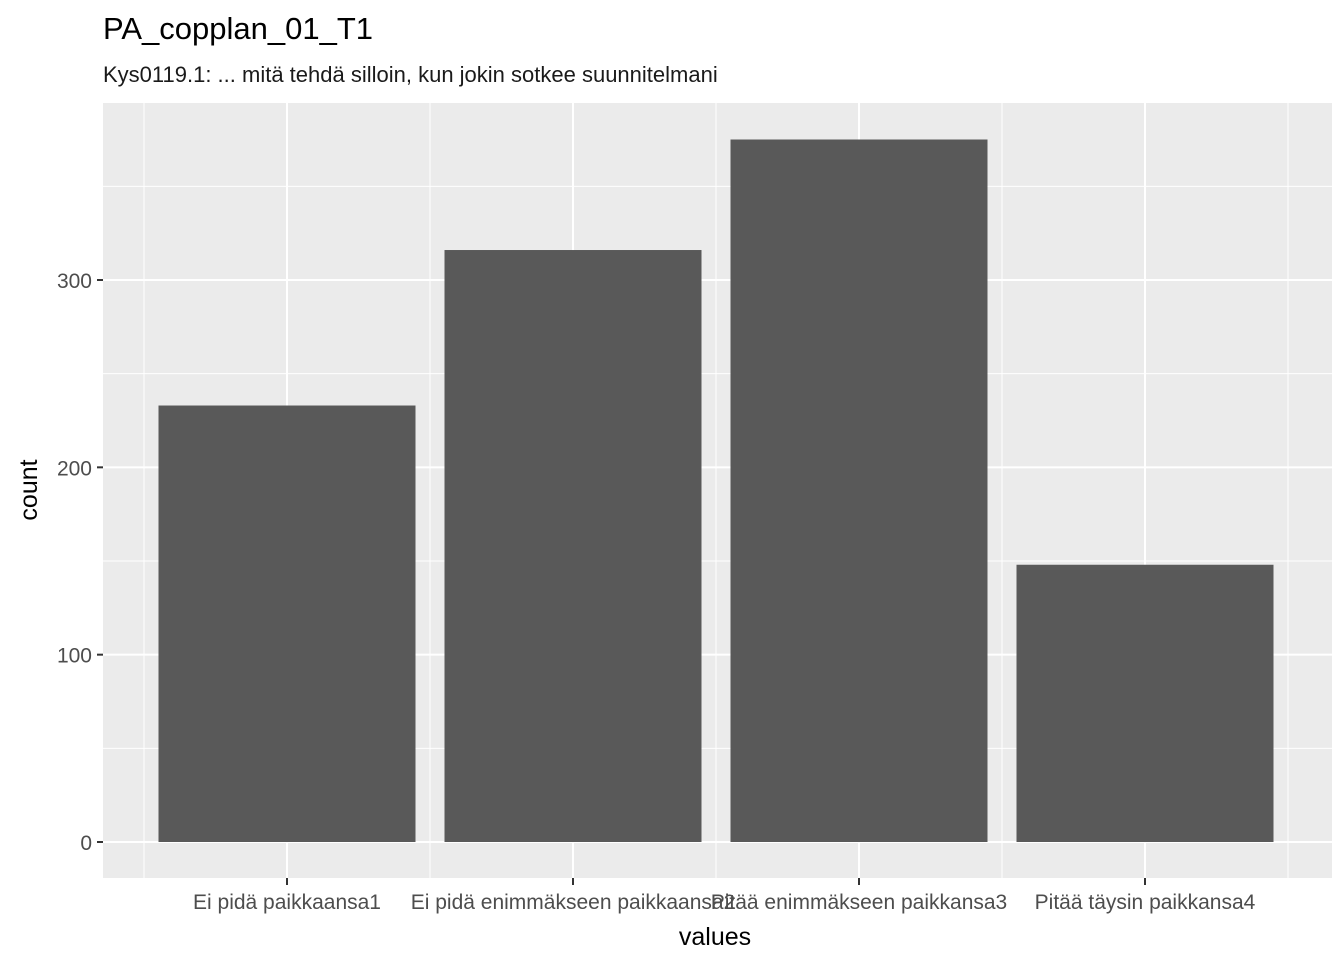 The width and height of the screenshot is (1344, 960). What do you see at coordinates (74, 468) in the screenshot?
I see `y-tick-label: 200` at bounding box center [74, 468].